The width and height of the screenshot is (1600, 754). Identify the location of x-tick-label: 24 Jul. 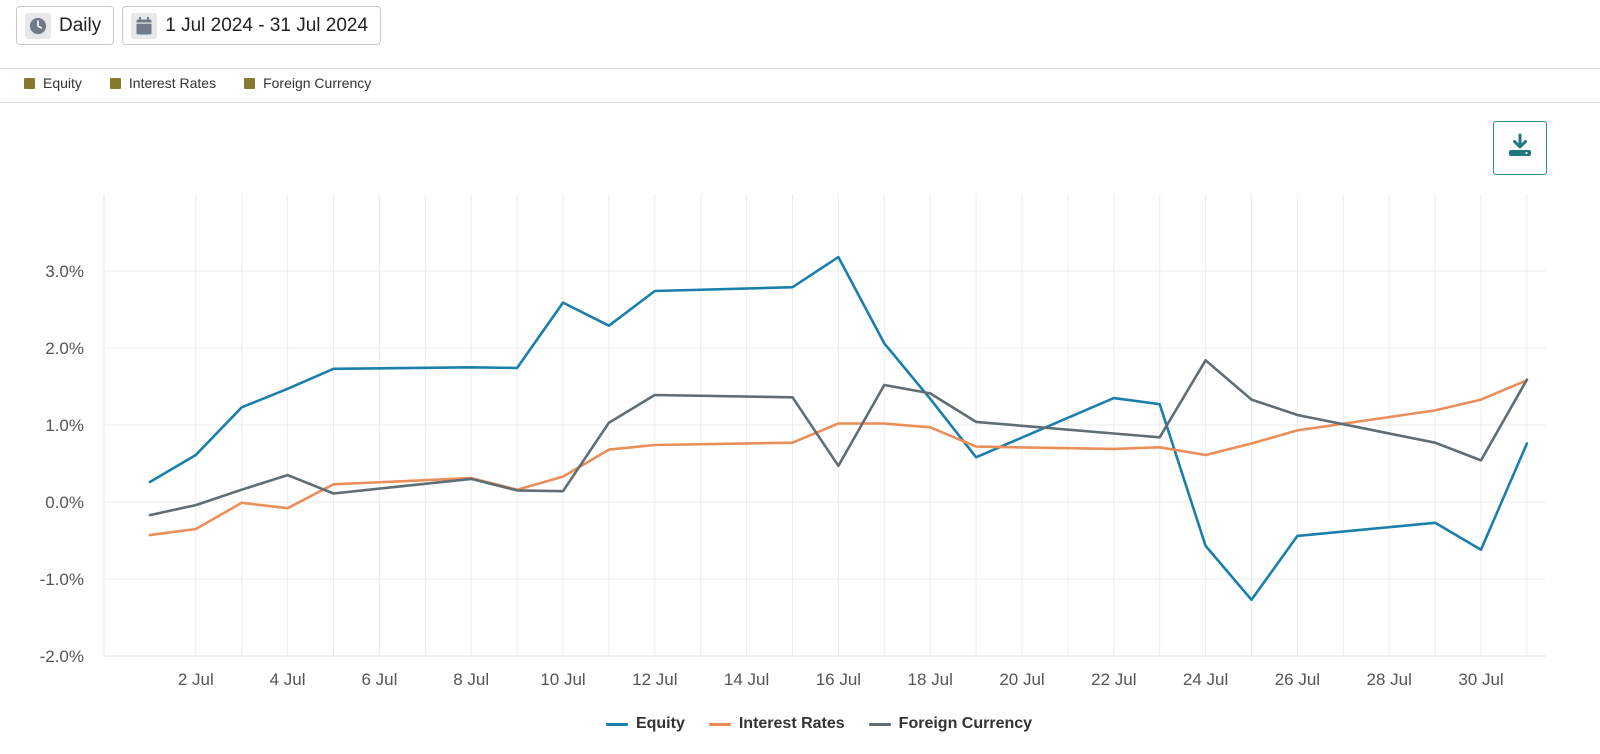
(1205, 679).